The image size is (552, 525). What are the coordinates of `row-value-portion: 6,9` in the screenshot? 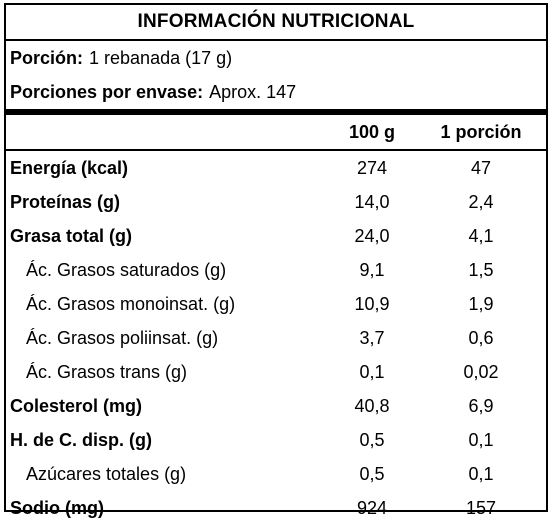 It's located at (481, 405).